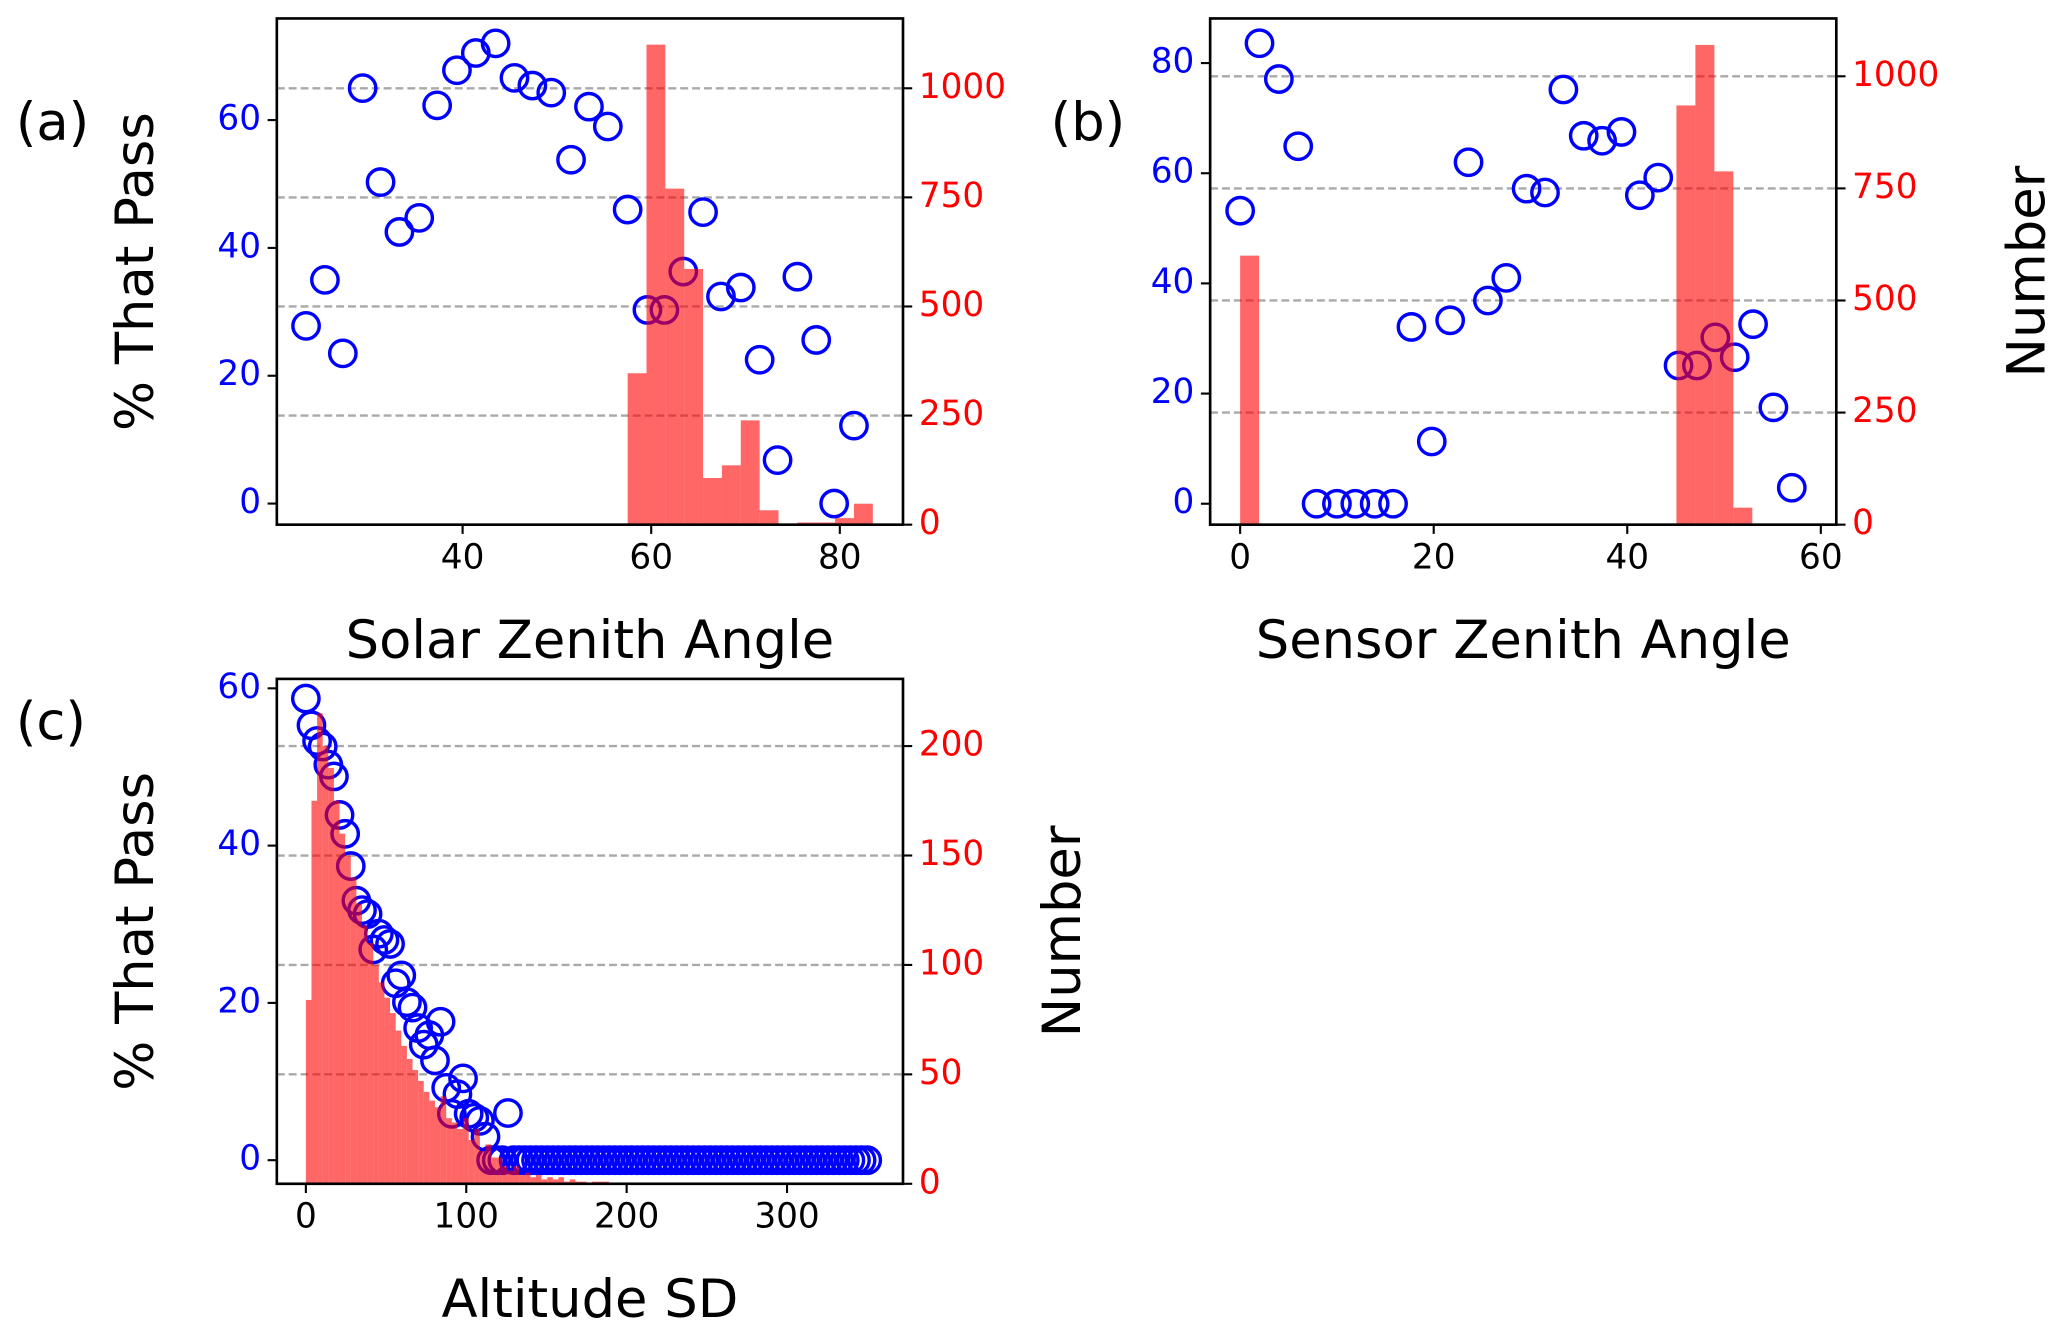 This screenshot has width=2067, height=1340. Describe the element at coordinates (951, 305) in the screenshot. I see `y2-tick-label: 500` at that location.